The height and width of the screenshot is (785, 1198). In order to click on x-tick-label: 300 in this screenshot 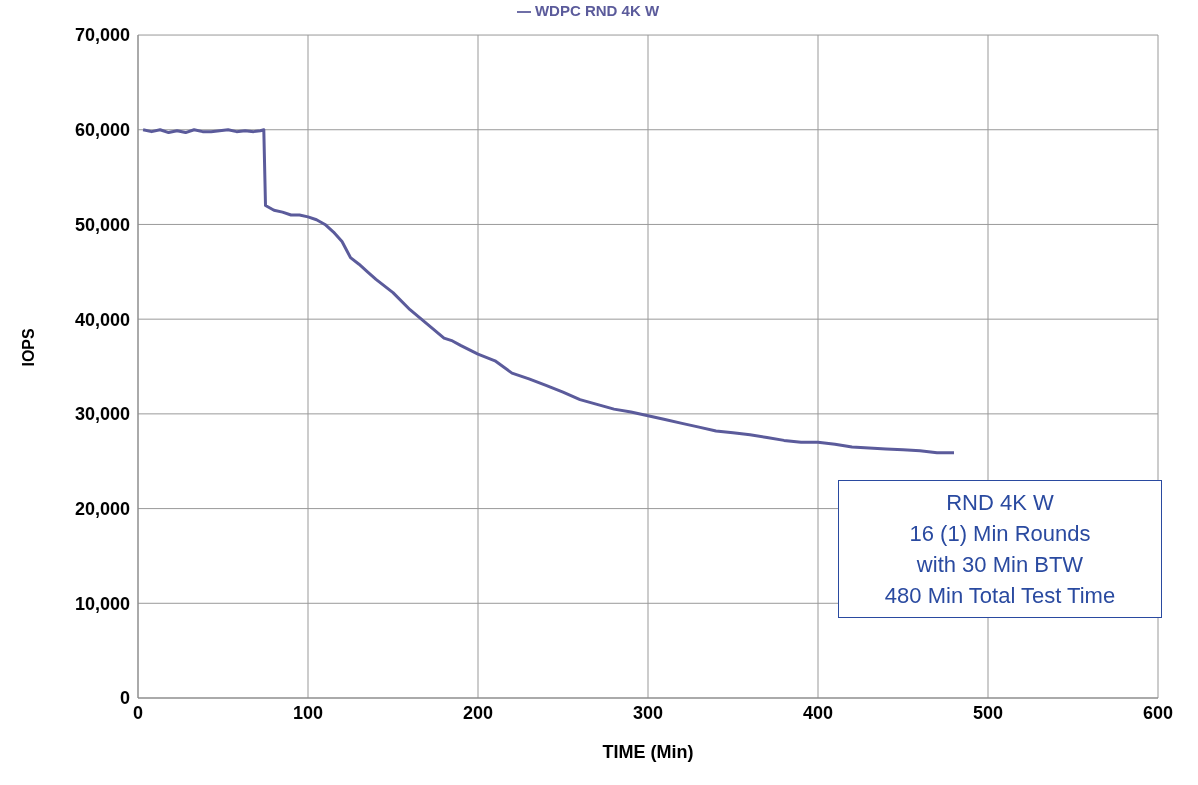, I will do `click(648, 712)`.